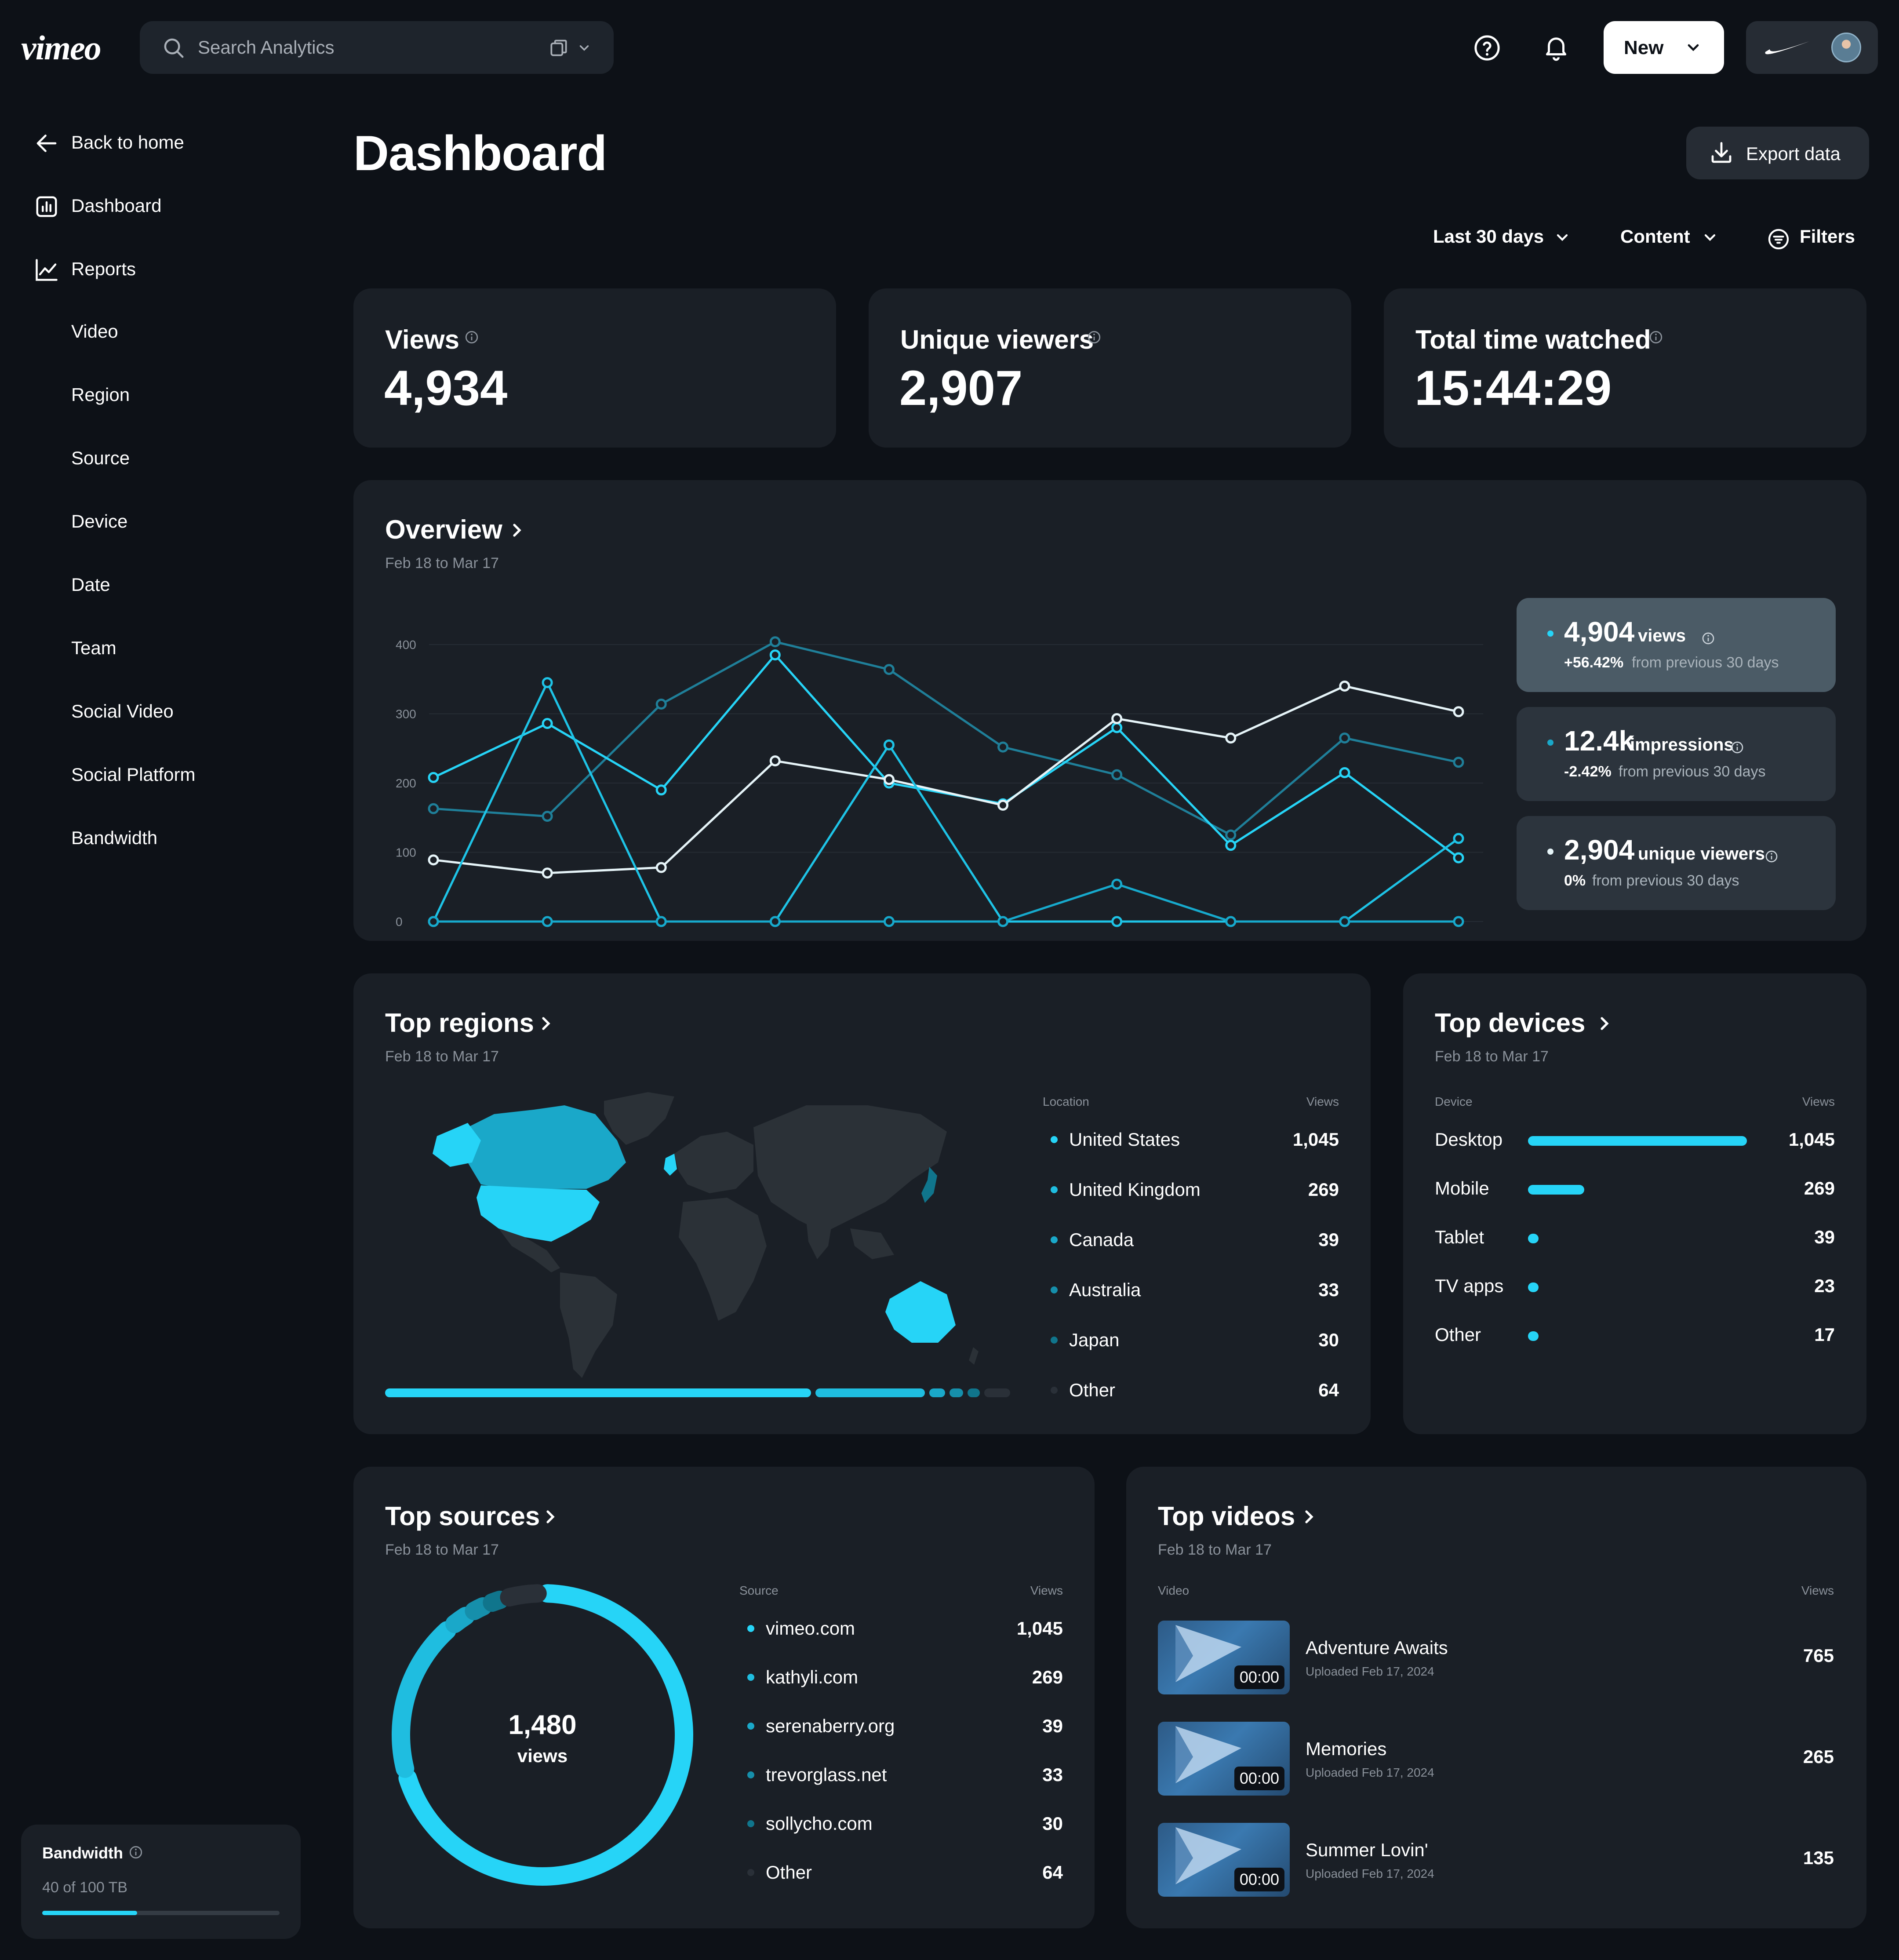 This screenshot has width=1899, height=1960. Describe the element at coordinates (121, 269) in the screenshot. I see `sidebar-item-reports: Reports` at that location.